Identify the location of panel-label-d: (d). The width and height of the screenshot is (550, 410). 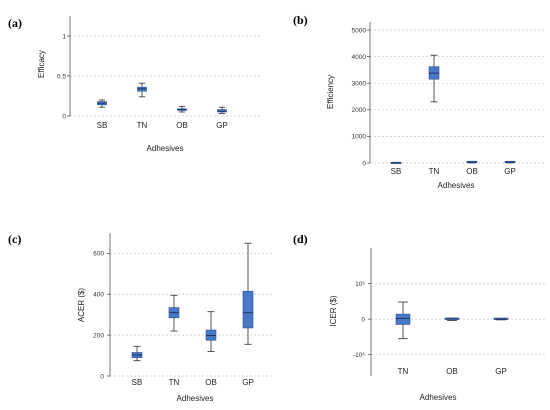
(300, 239).